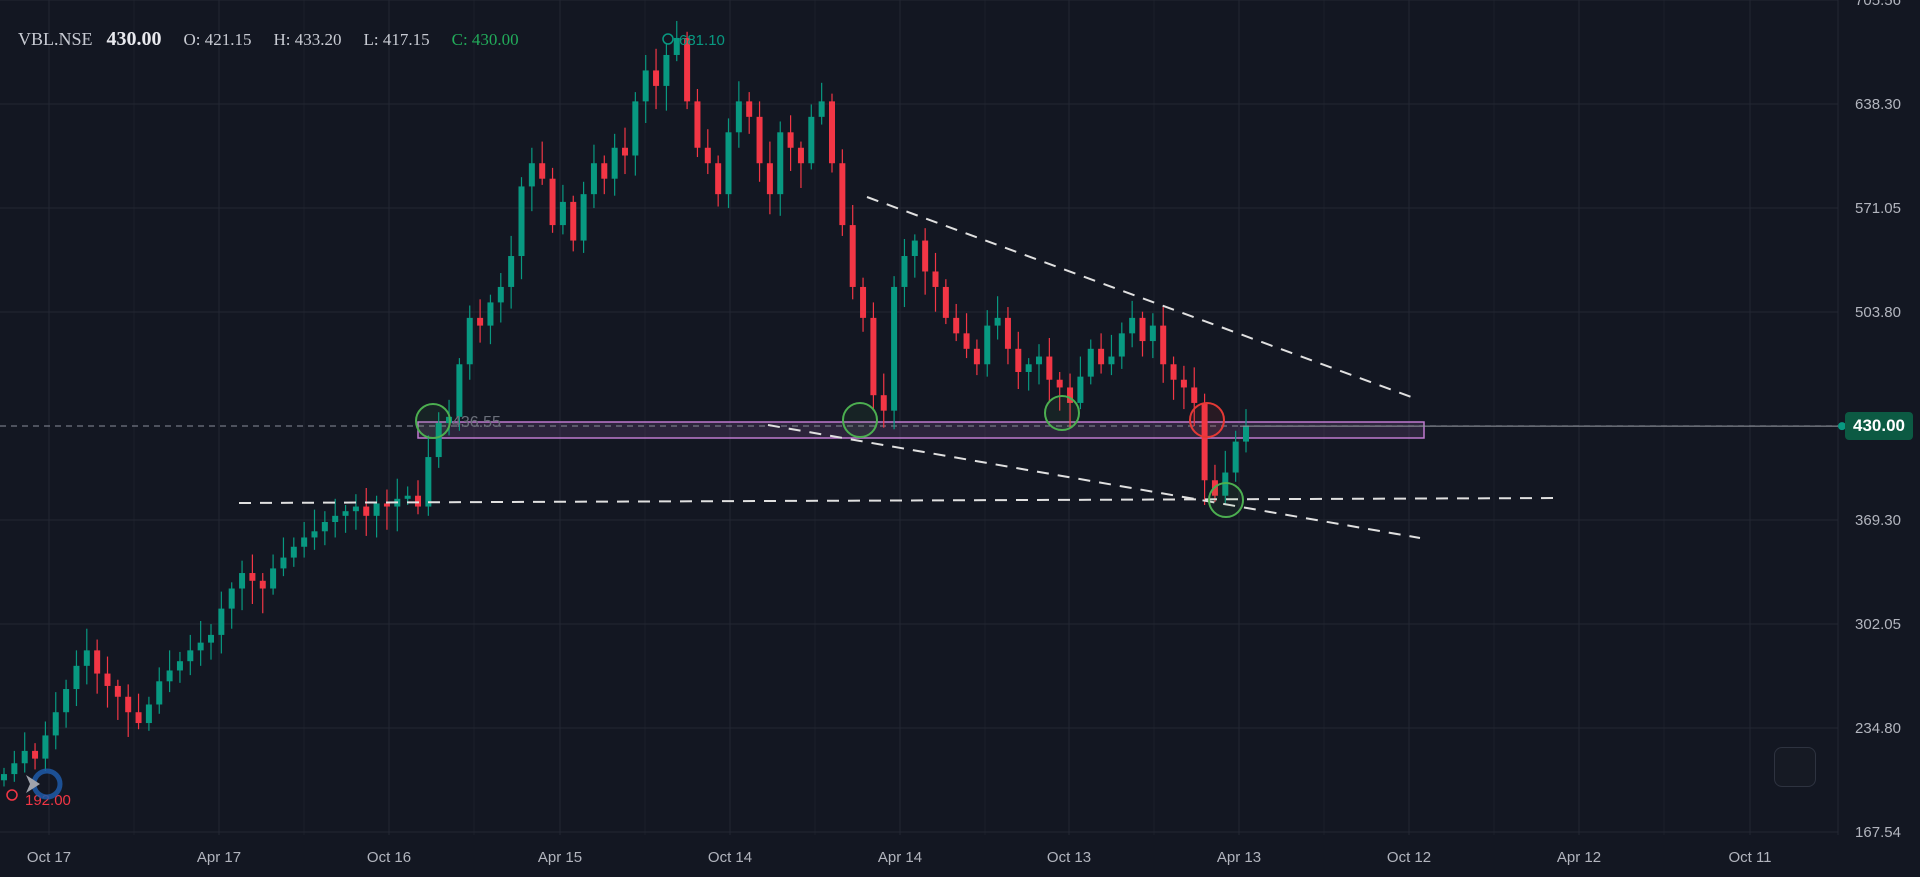 This screenshot has width=1920, height=877. I want to click on zone-label: 436.55, so click(476, 422).